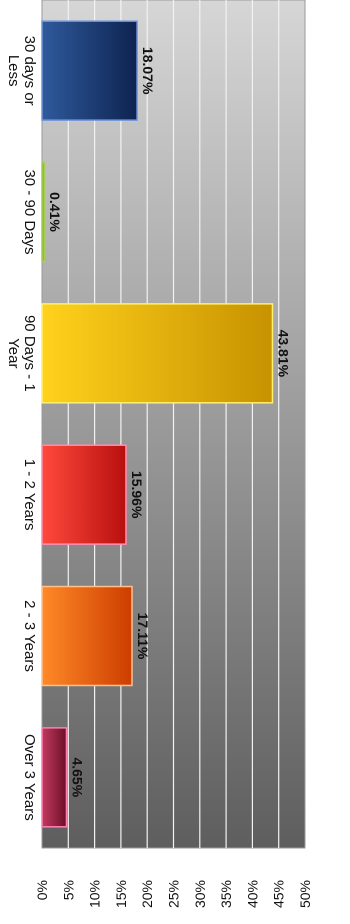 This screenshot has height=924, width=350. Describe the element at coordinates (283, 354) in the screenshot. I see `data-label: 43.81%` at that location.